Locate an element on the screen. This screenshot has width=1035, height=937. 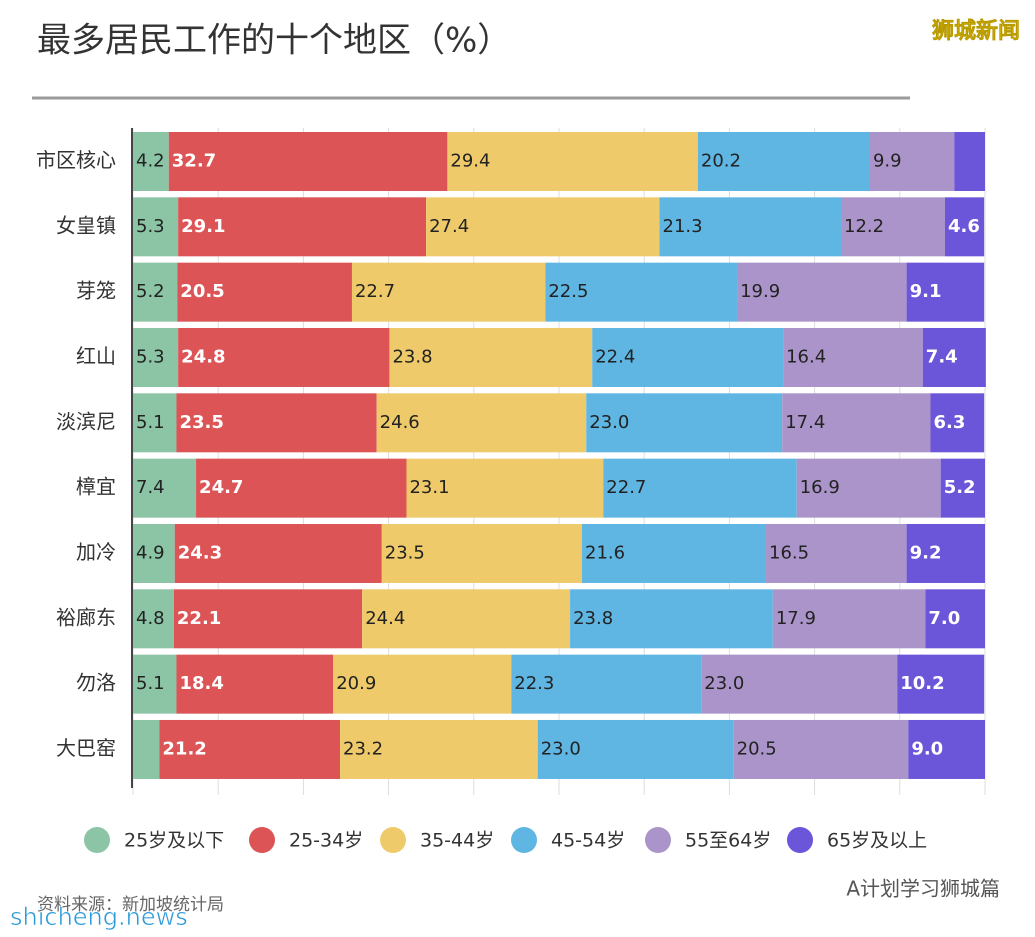
data-label: 17.9 is located at coordinates (796, 618).